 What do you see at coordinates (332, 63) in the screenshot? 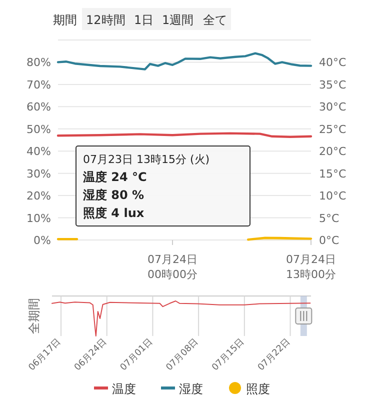
I see `y2-tick-label: 40°C` at bounding box center [332, 63].